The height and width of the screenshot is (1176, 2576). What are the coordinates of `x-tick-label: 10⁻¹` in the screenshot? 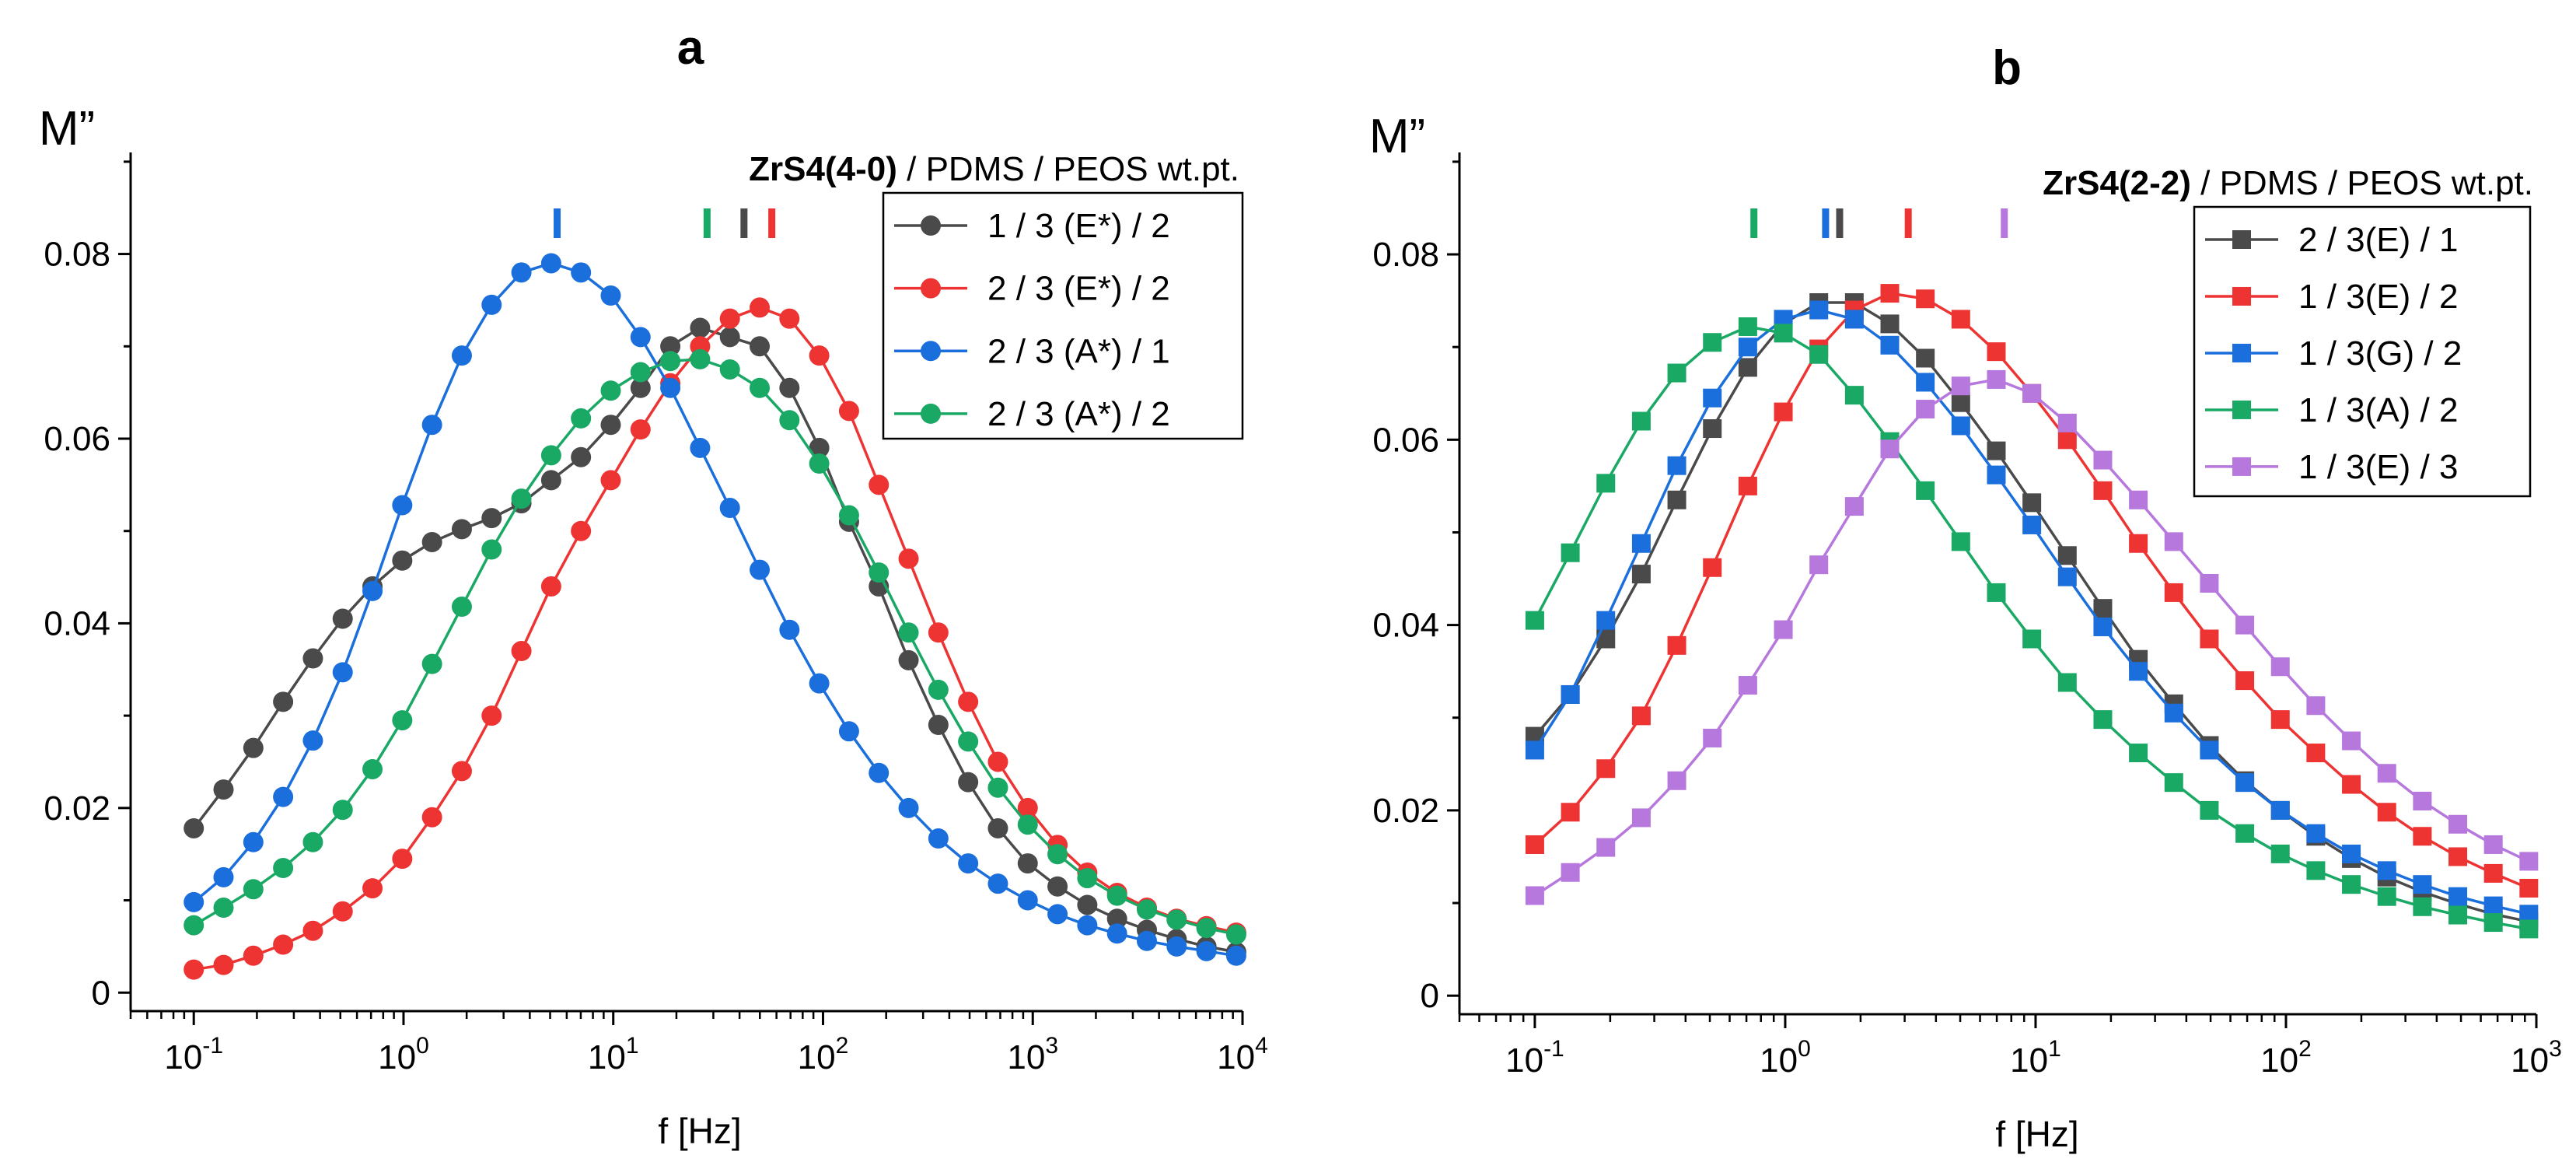 It's located at (1534, 1058).